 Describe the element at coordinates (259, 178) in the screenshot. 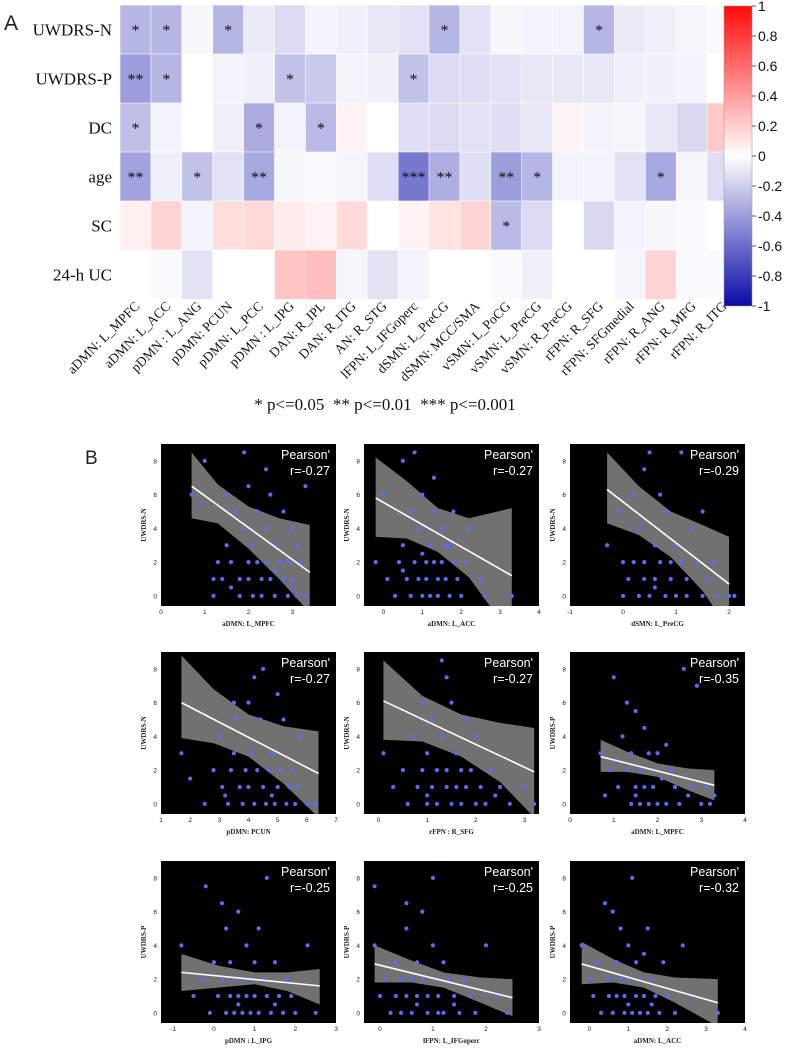

I see `significance-mark-3-4: **` at that location.